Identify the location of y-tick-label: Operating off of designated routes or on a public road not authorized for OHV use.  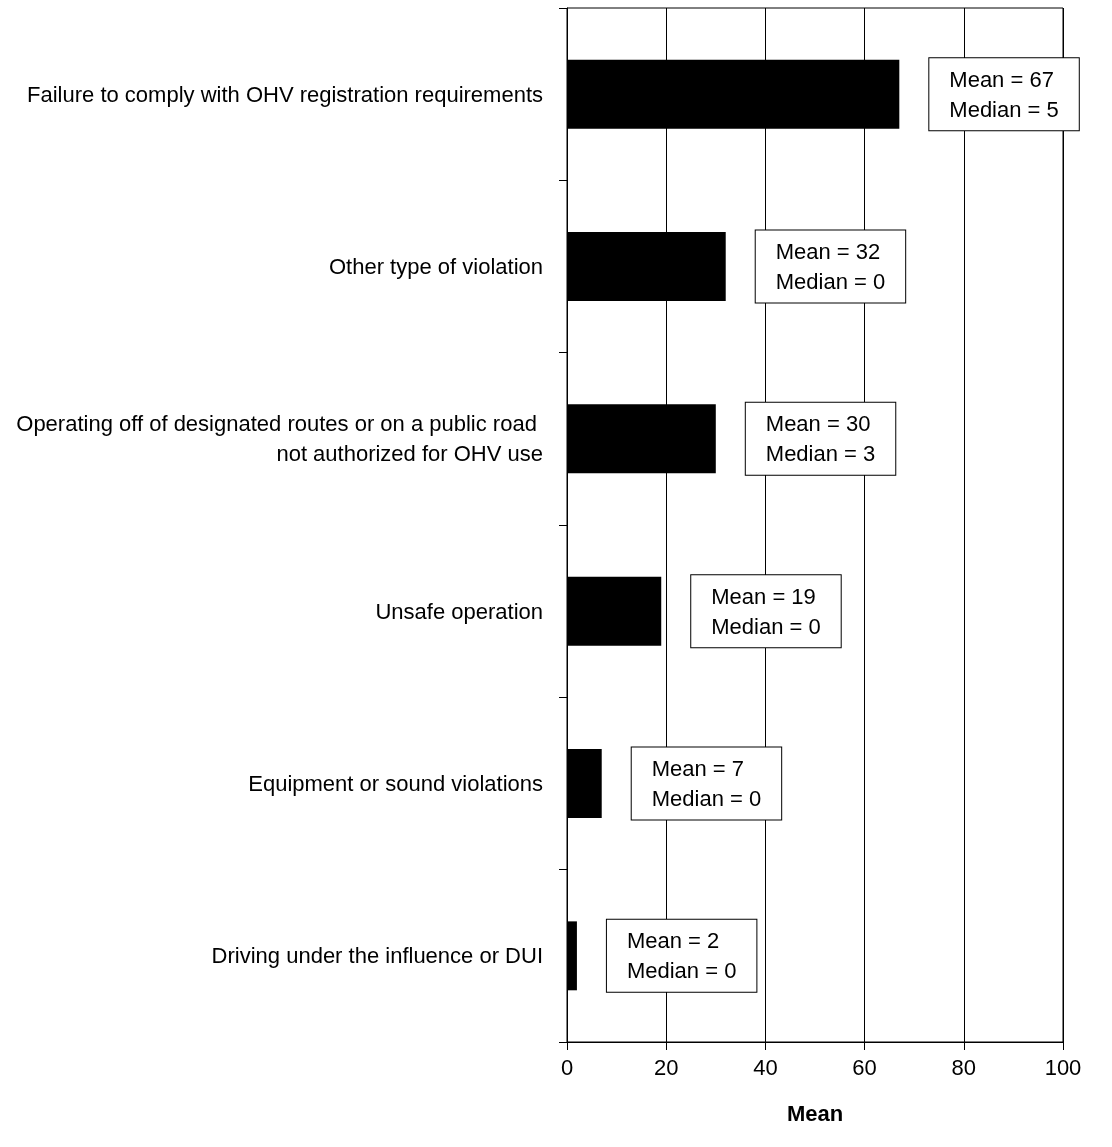
(279, 439).